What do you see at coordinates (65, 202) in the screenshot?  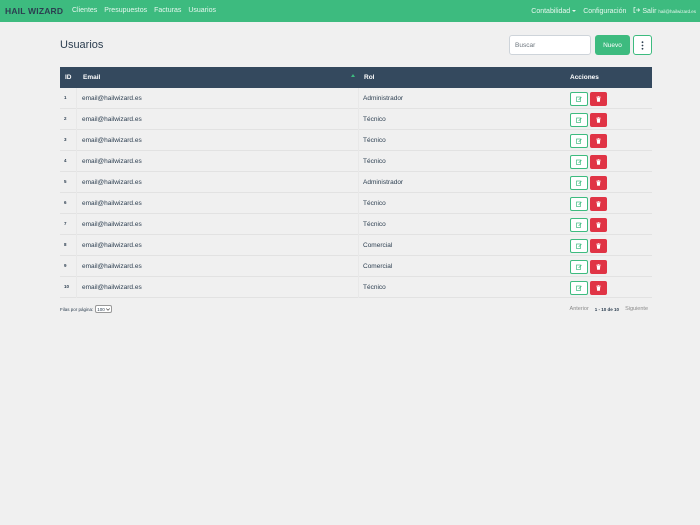 I see `cell-id: 6` at bounding box center [65, 202].